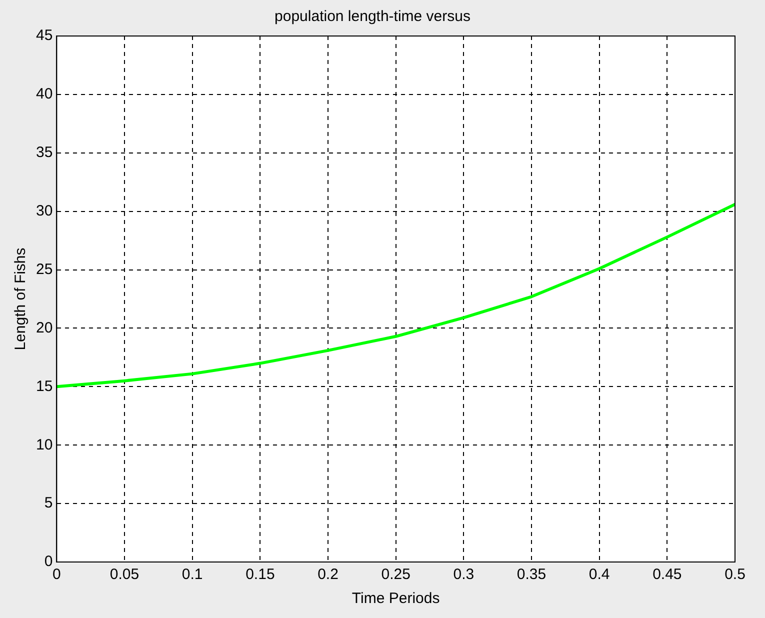 This screenshot has height=618, width=765. Describe the element at coordinates (44, 211) in the screenshot. I see `y-tick-label: 30` at that location.